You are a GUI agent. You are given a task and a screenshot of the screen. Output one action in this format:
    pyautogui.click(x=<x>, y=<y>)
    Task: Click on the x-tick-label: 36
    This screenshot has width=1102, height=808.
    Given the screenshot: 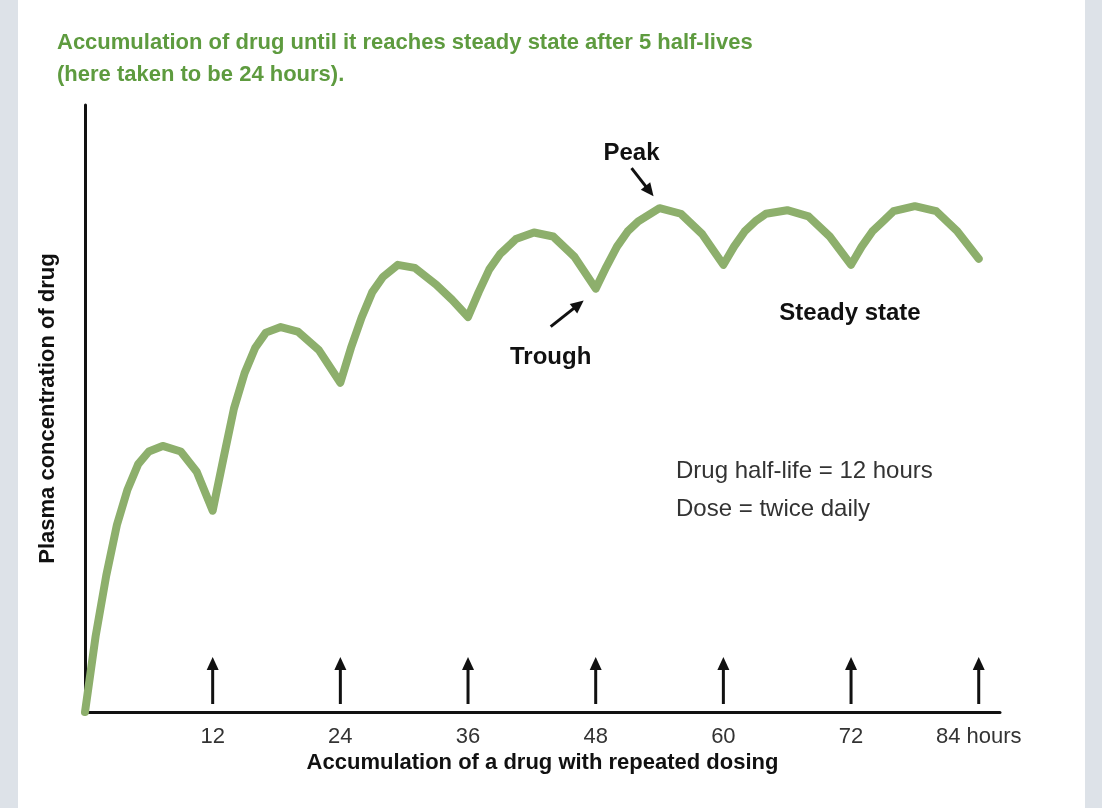 What is the action you would take?
    pyautogui.click(x=468, y=735)
    